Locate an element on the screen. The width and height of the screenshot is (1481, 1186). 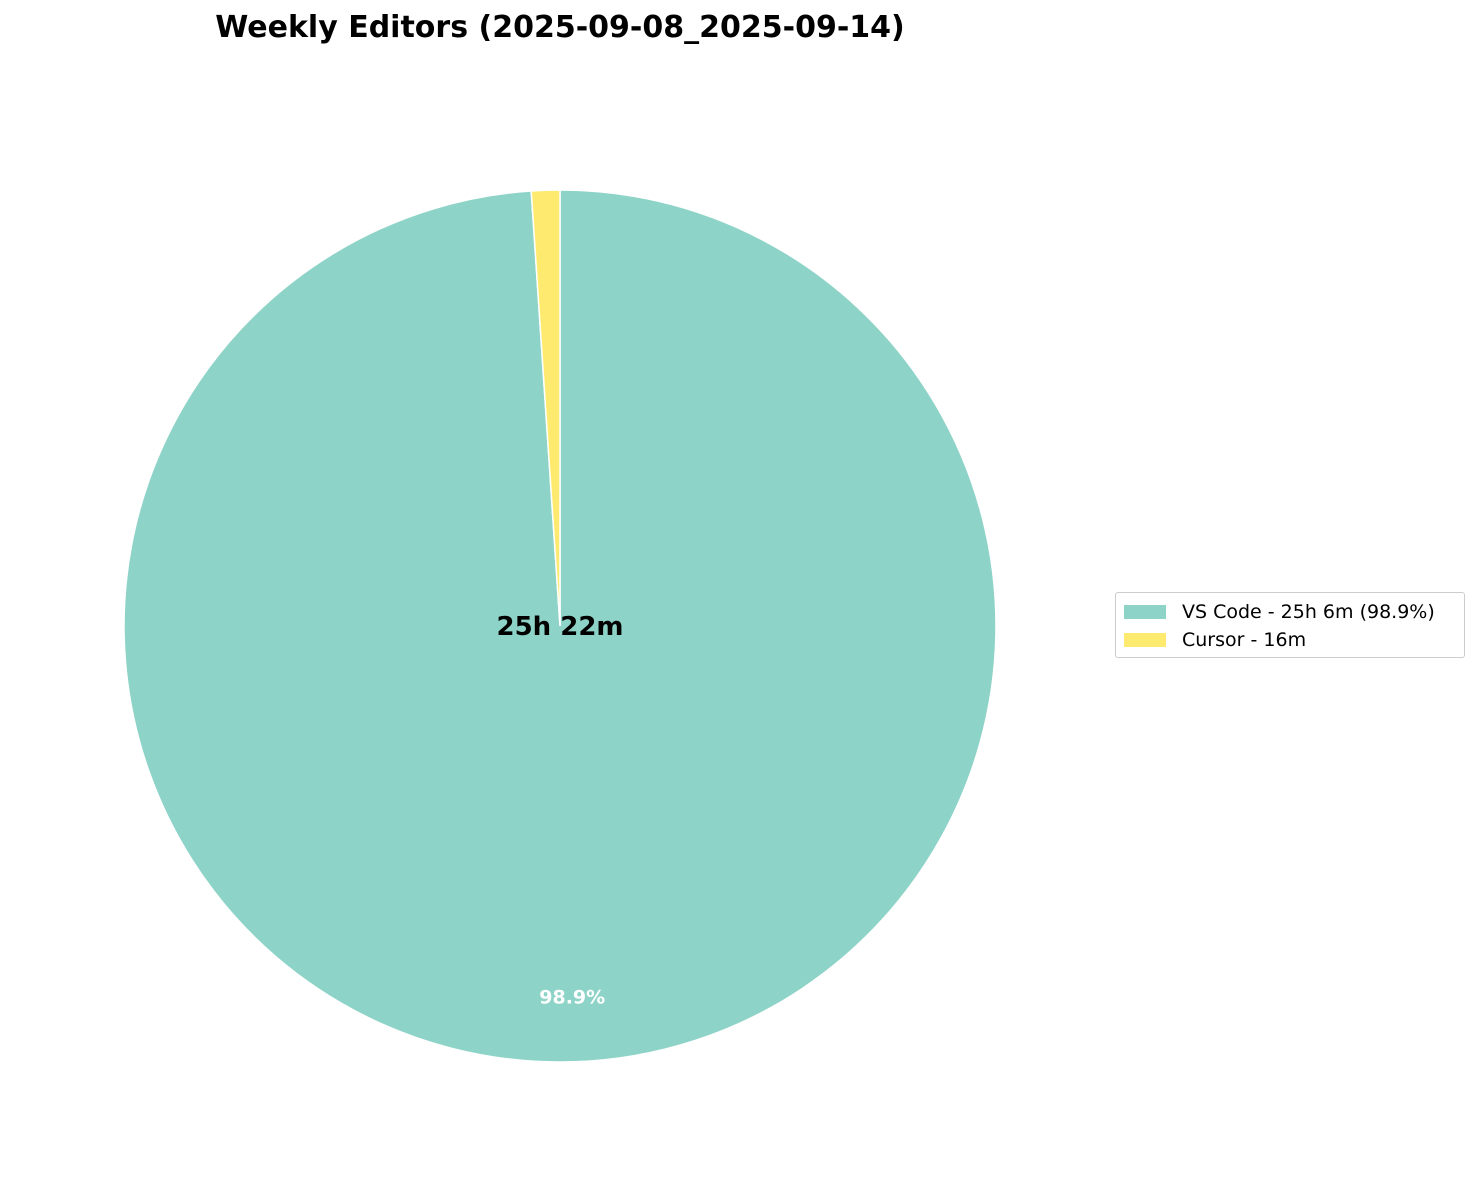
legend: VS Code - 25h 6m (98.9%) Cursor - 16m is located at coordinates (1290, 625).